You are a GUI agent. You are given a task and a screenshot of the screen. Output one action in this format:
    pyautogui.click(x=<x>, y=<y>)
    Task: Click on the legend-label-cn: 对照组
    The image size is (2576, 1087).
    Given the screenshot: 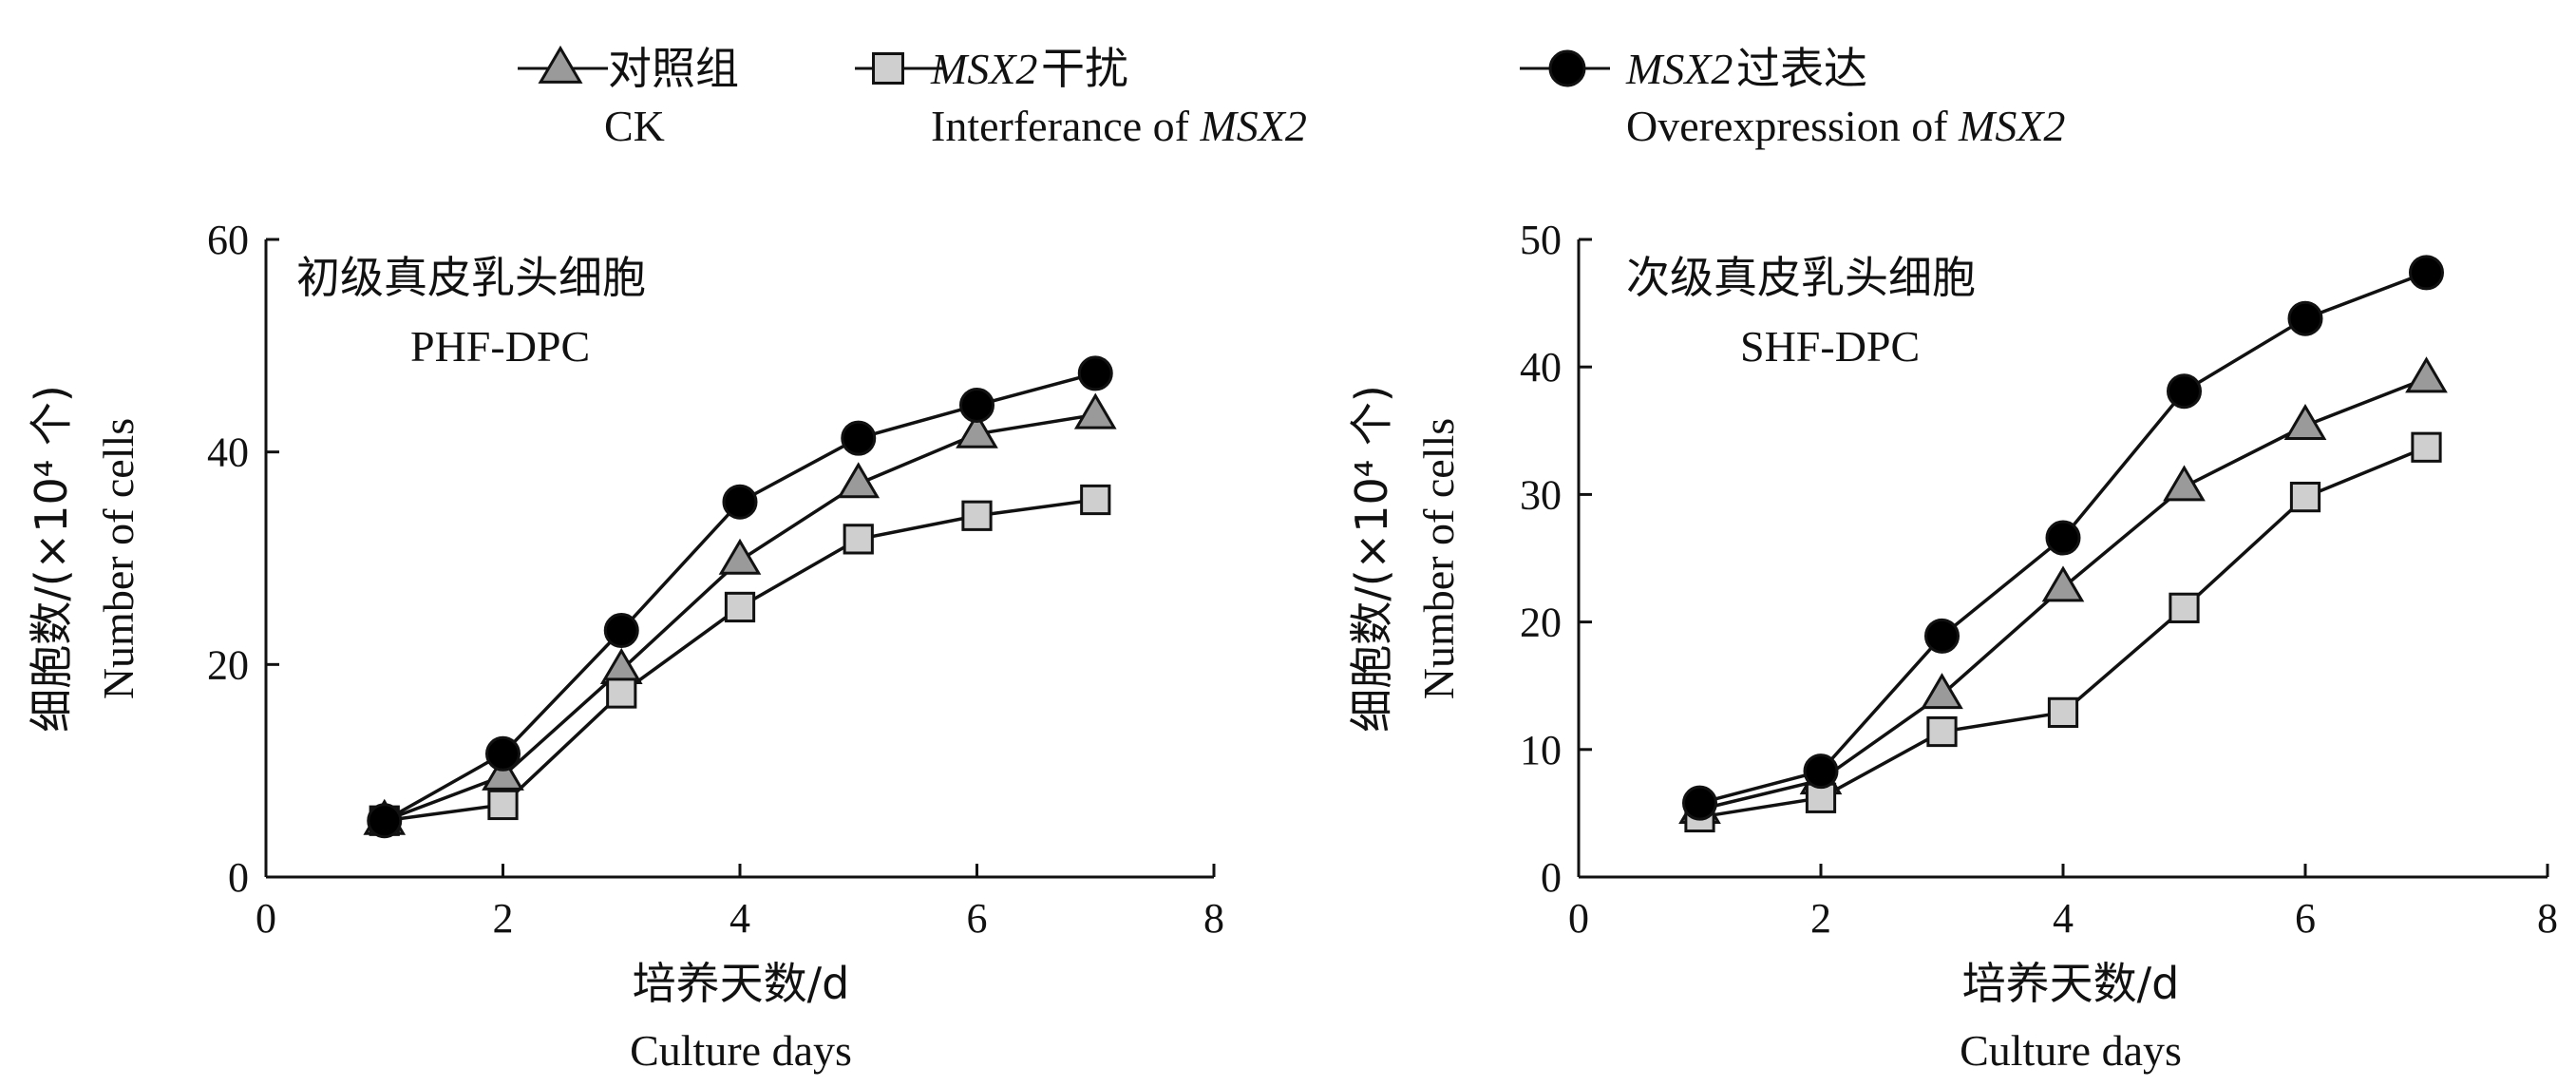 What is the action you would take?
    pyautogui.click(x=673, y=68)
    